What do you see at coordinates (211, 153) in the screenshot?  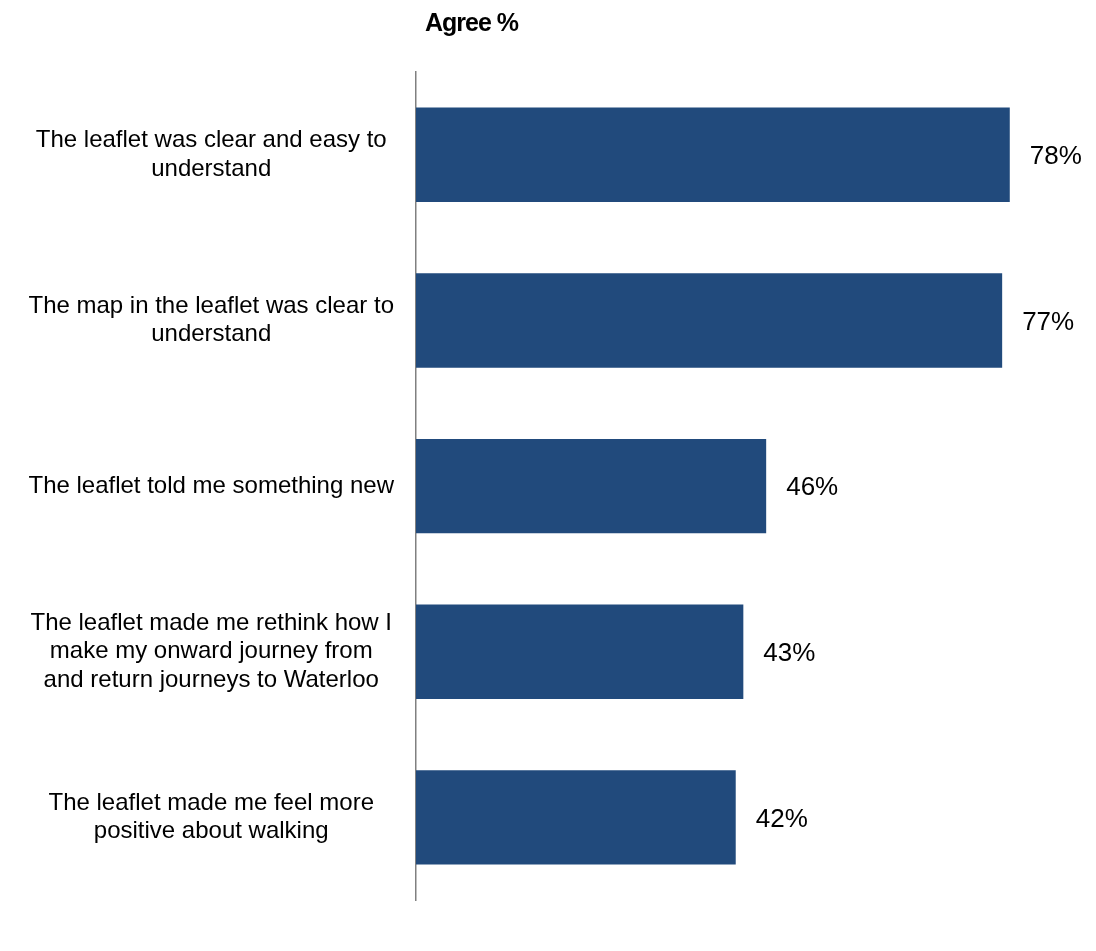 I see `y-tick-label: The leaflet was clear and easy to understand` at bounding box center [211, 153].